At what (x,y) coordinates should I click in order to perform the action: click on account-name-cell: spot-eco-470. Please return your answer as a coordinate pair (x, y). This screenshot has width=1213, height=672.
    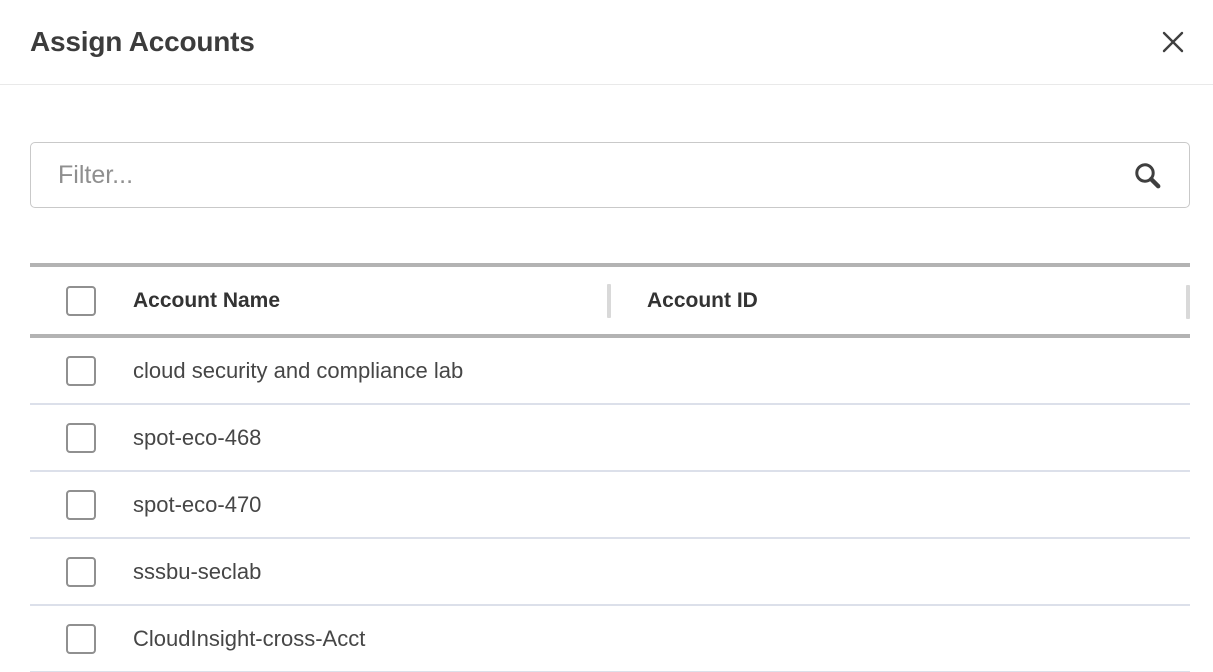
    Looking at the image, I should click on (197, 504).